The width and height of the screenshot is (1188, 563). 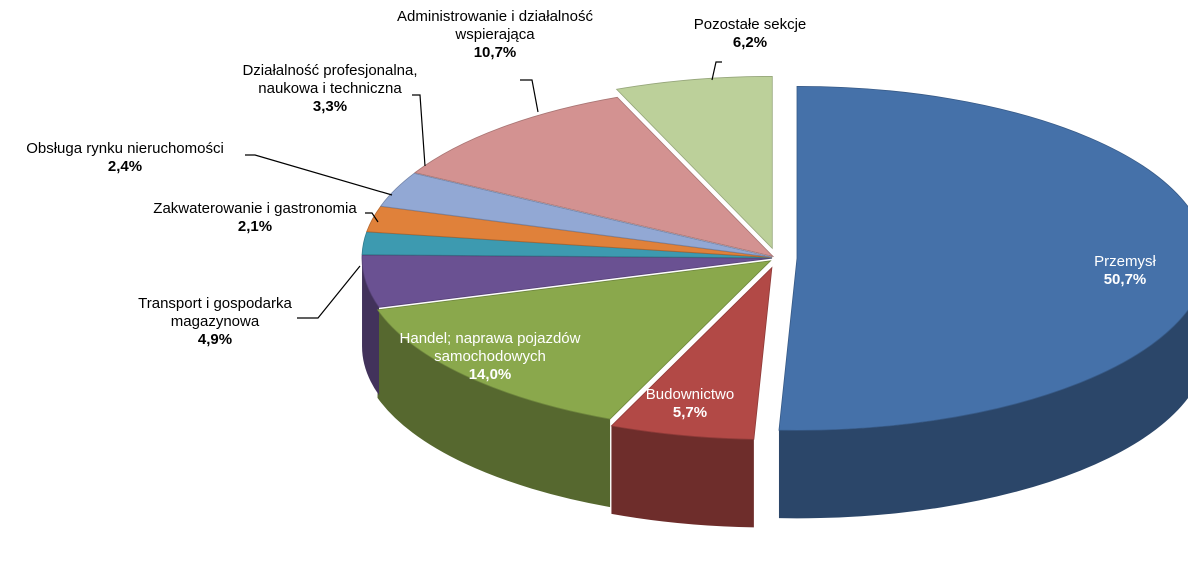 What do you see at coordinates (255, 226) in the screenshot?
I see `value-label: 2,1%` at bounding box center [255, 226].